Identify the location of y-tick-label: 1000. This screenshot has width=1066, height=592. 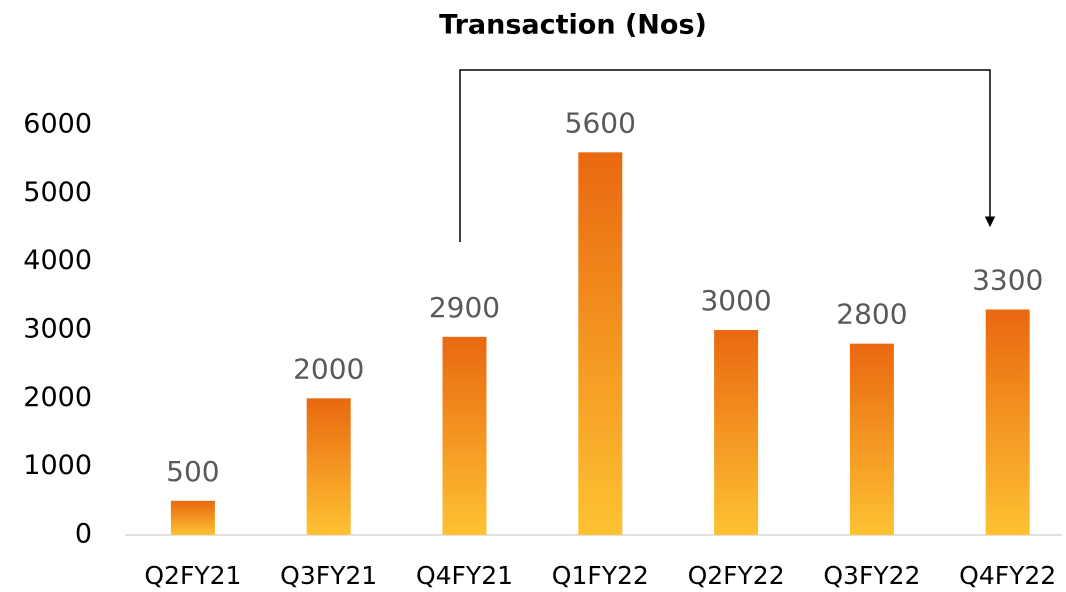
(57, 465).